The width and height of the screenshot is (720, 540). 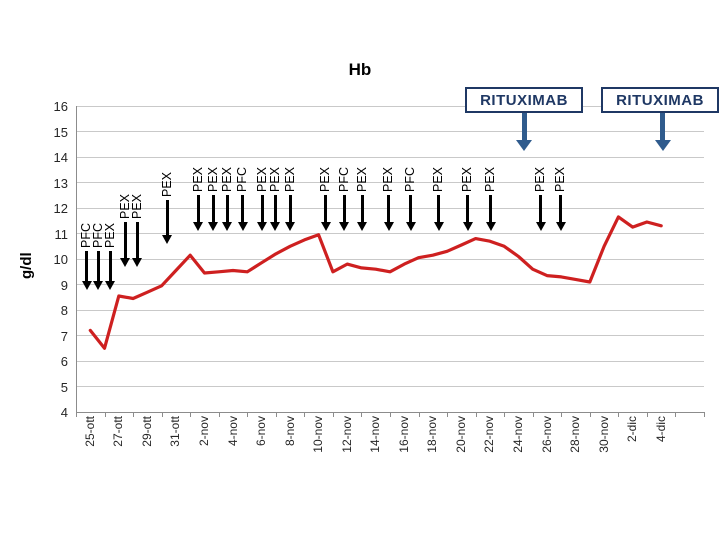 I want to click on rituximab-box-1: RITUXIMAB, so click(x=524, y=100).